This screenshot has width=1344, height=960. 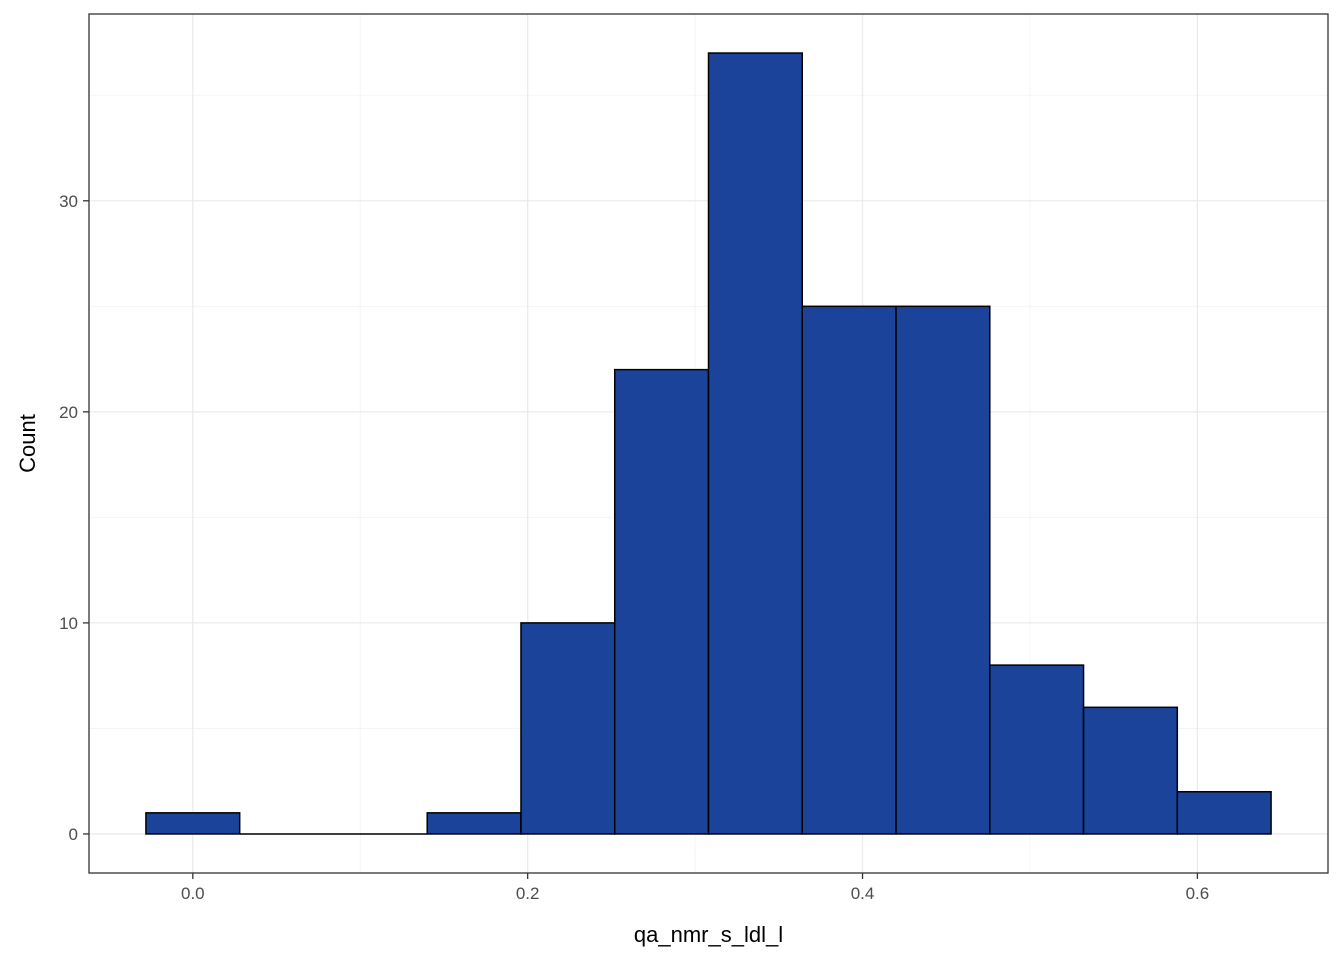 I want to click on x-tick-label: 0.0, so click(x=193, y=893).